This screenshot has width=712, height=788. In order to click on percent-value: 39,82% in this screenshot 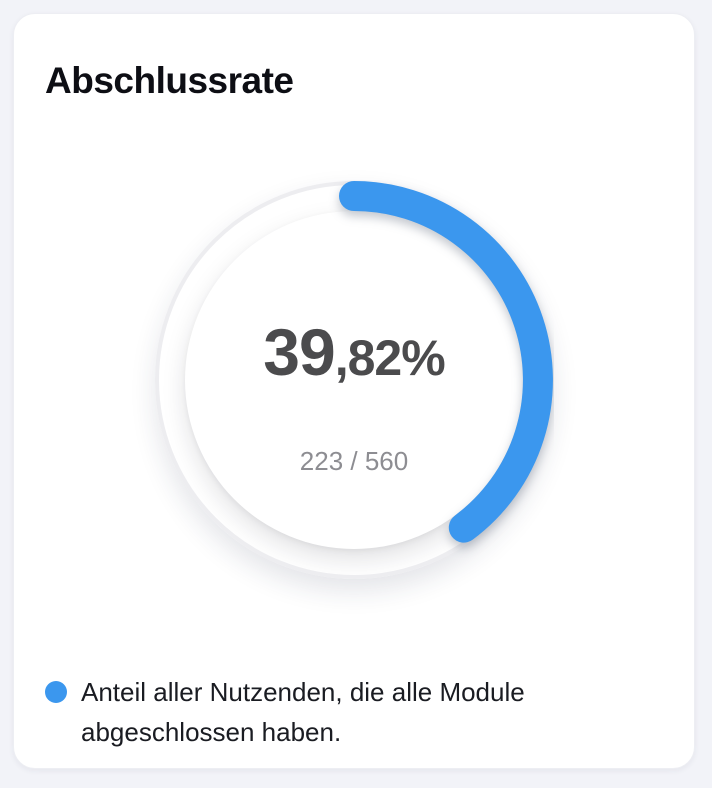, I will do `click(354, 361)`.